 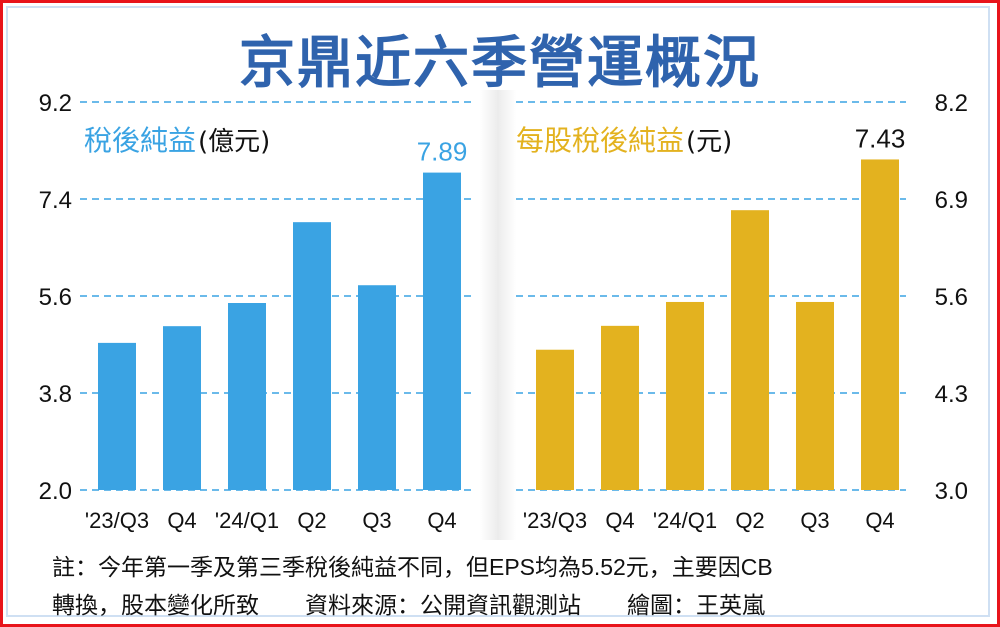 What do you see at coordinates (951, 491) in the screenshot?
I see `y-tick-label: 3.0` at bounding box center [951, 491].